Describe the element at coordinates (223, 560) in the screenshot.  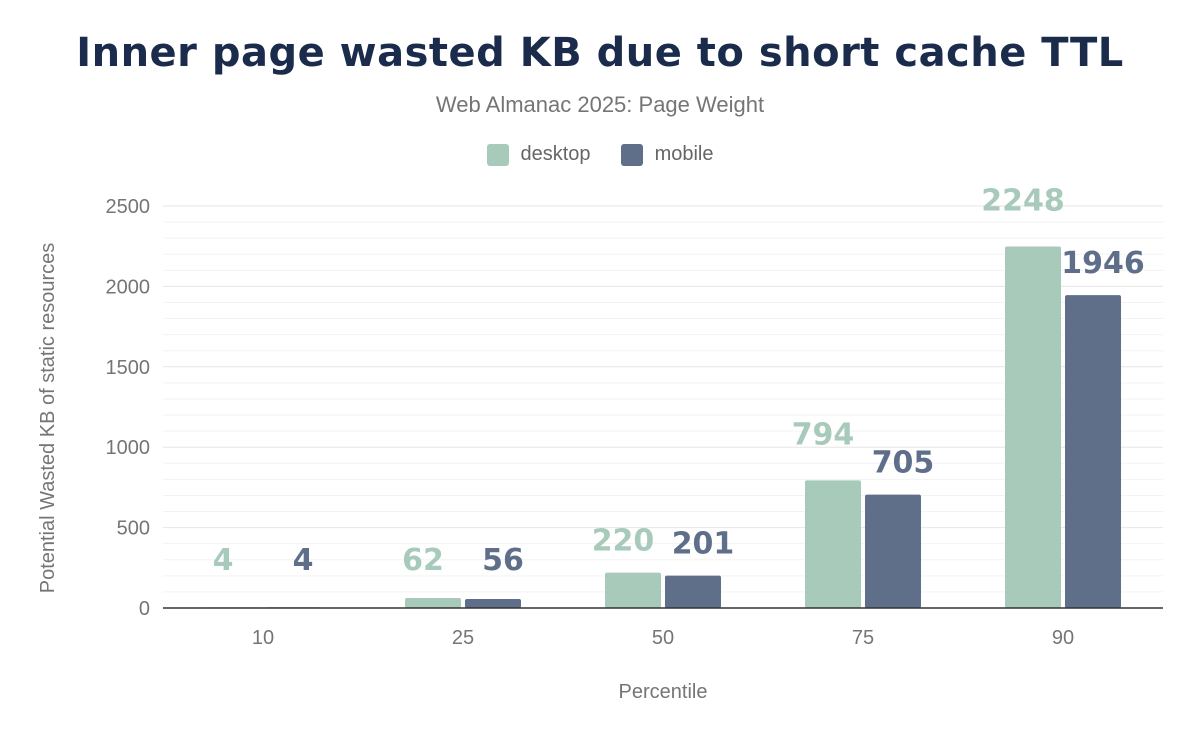
I see `data-label-desktop: 4` at that location.